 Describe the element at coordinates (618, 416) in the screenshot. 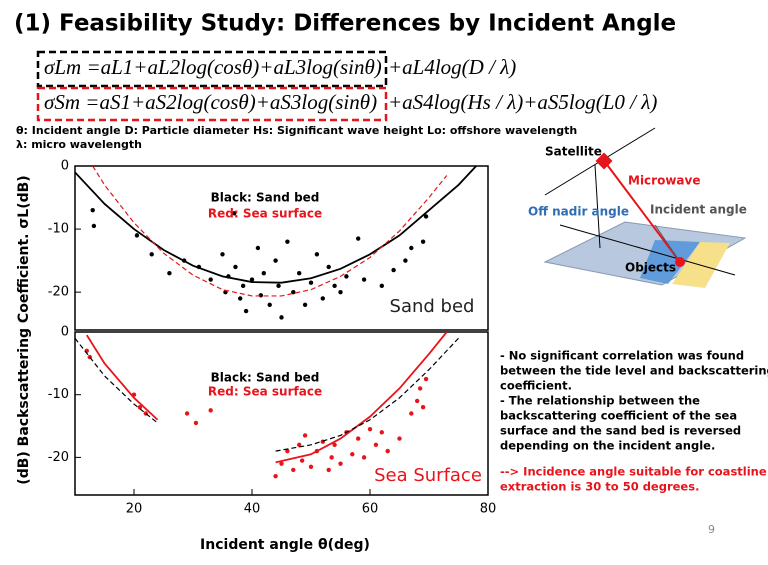

I see `note-line: backscattering coefficient of the sea` at that location.